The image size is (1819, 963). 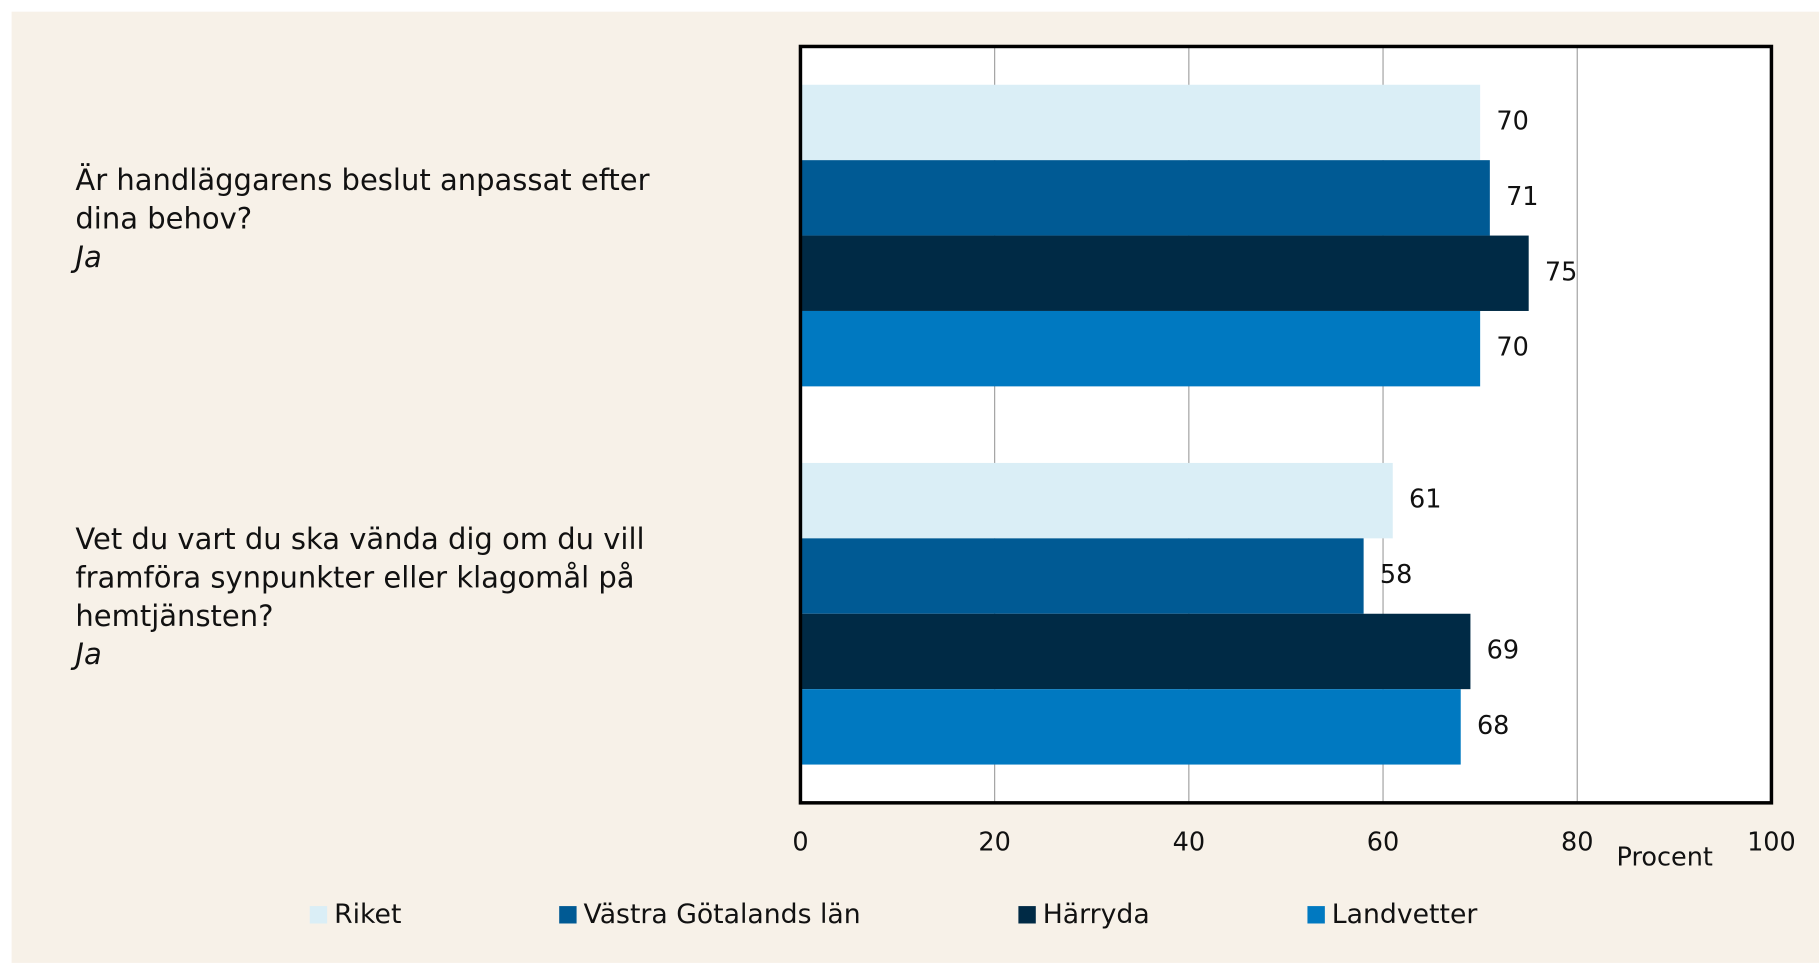 What do you see at coordinates (1096, 914) in the screenshot?
I see `legend-label: Härryda` at bounding box center [1096, 914].